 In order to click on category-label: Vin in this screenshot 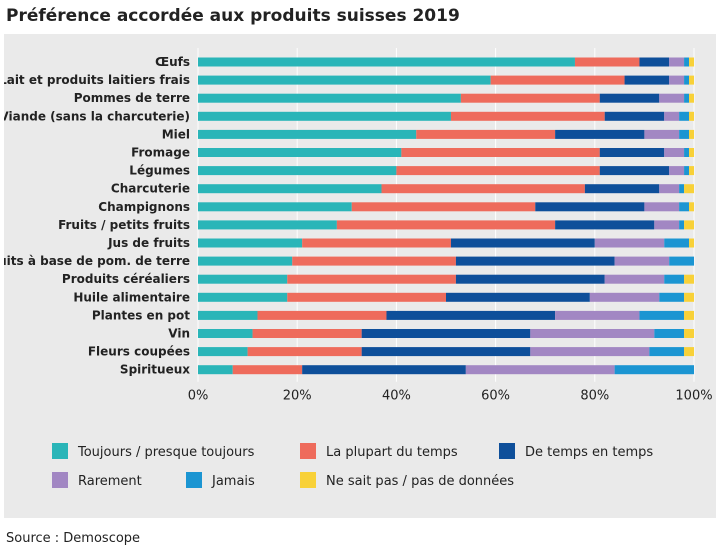, I will do `click(179, 334)`.